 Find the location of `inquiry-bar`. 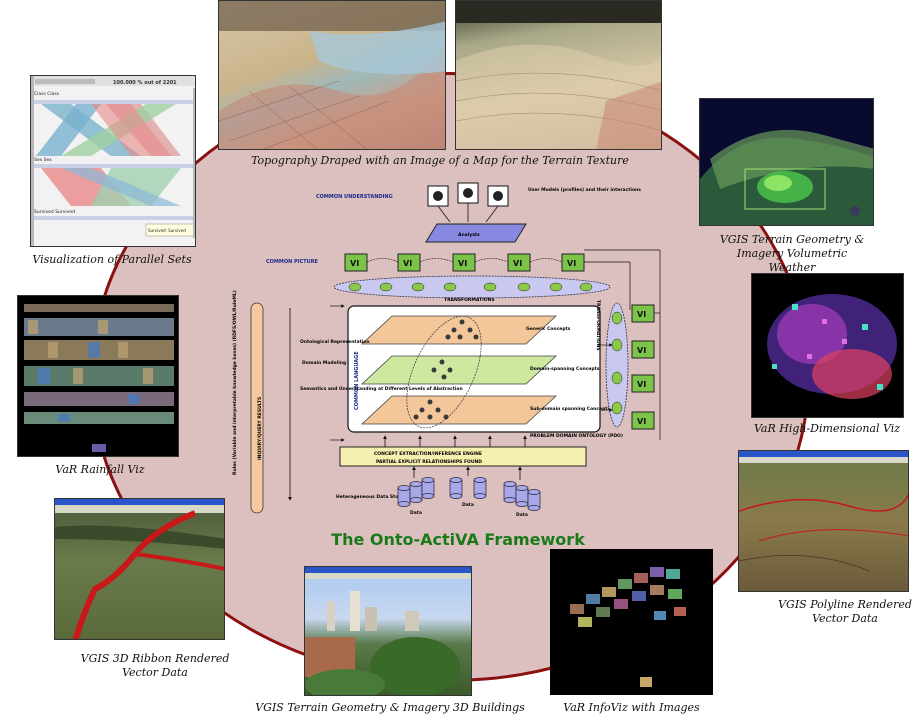

inquiry-bar is located at coordinates (257, 408).